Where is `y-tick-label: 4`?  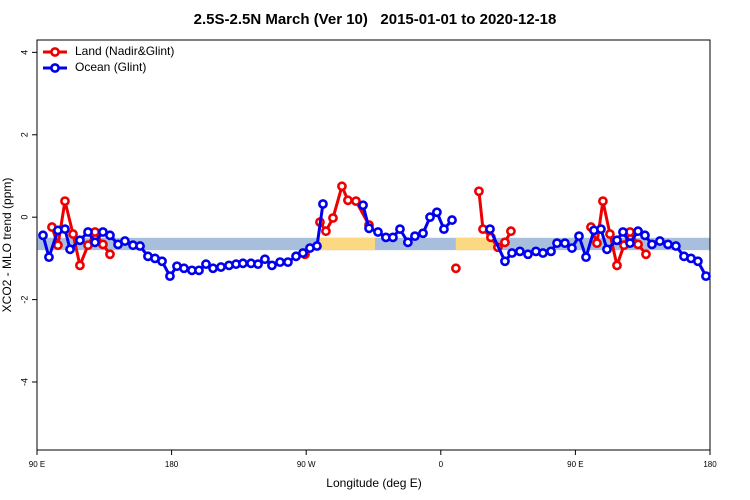 y-tick-label: 4 is located at coordinates (24, 52).